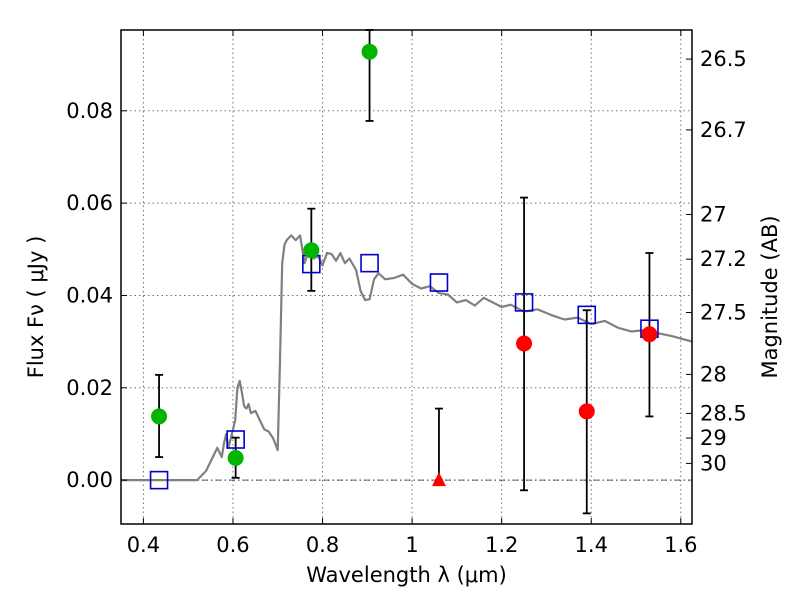  I want to click on magnitude-tick-label: 30, so click(713, 463).